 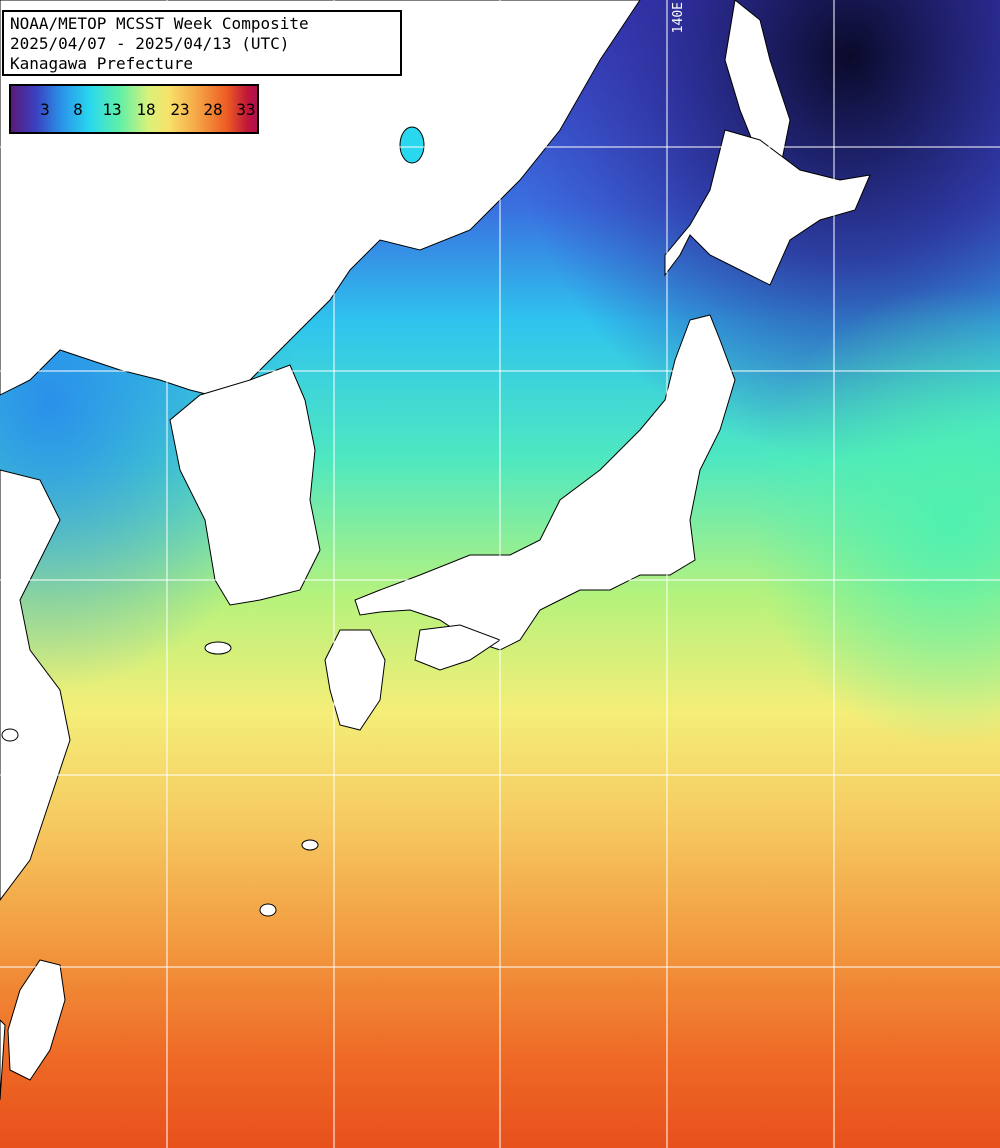 I want to click on grid-label-lat: 40N, so click(x=18, y=360).